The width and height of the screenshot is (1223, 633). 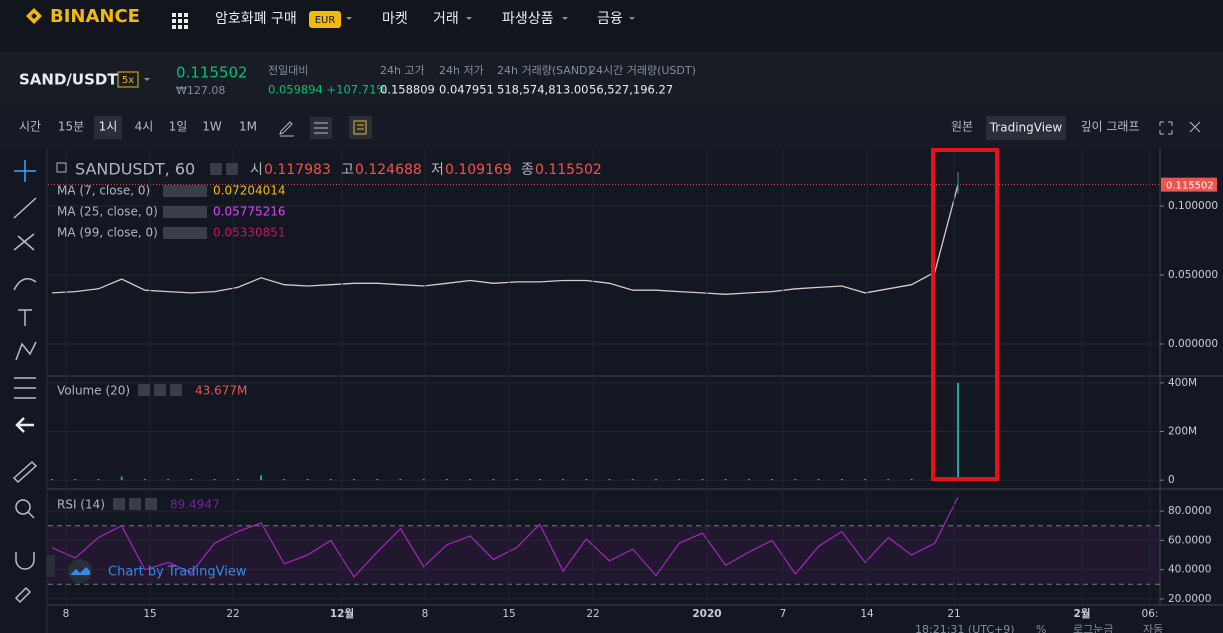 What do you see at coordinates (610, 19) in the screenshot?
I see `nav-item: 금융` at bounding box center [610, 19].